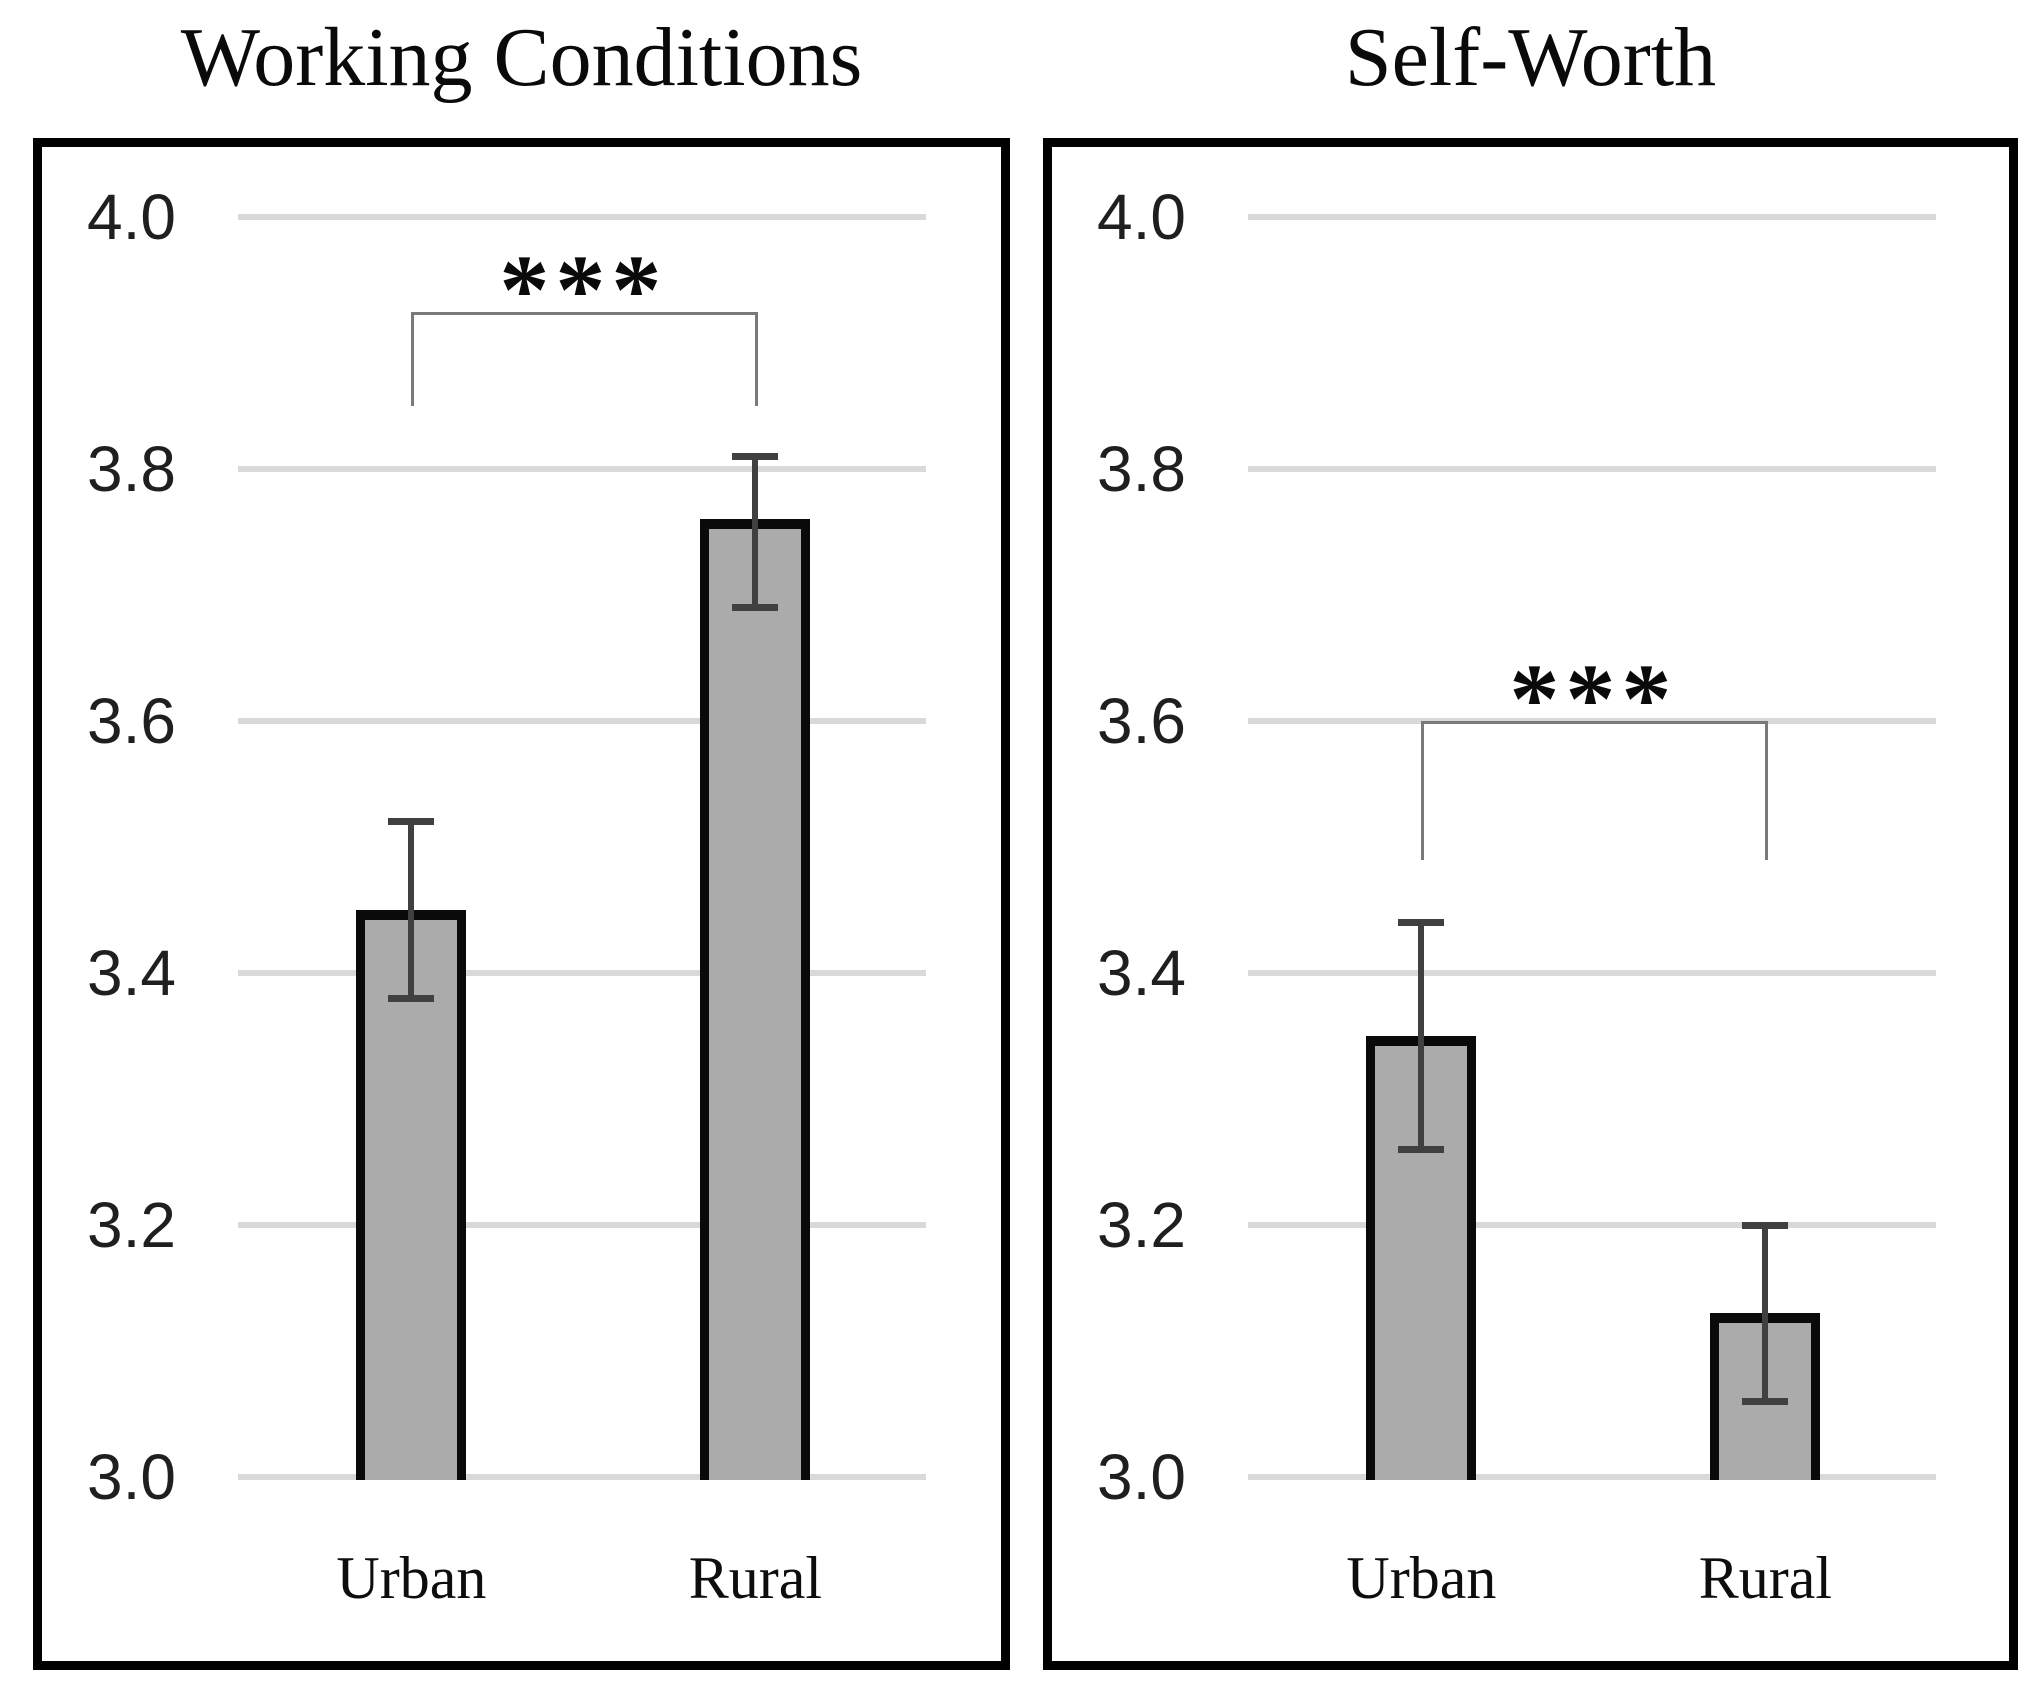 The image size is (2038, 1698). I want to click on bar-rural, so click(755, 999).